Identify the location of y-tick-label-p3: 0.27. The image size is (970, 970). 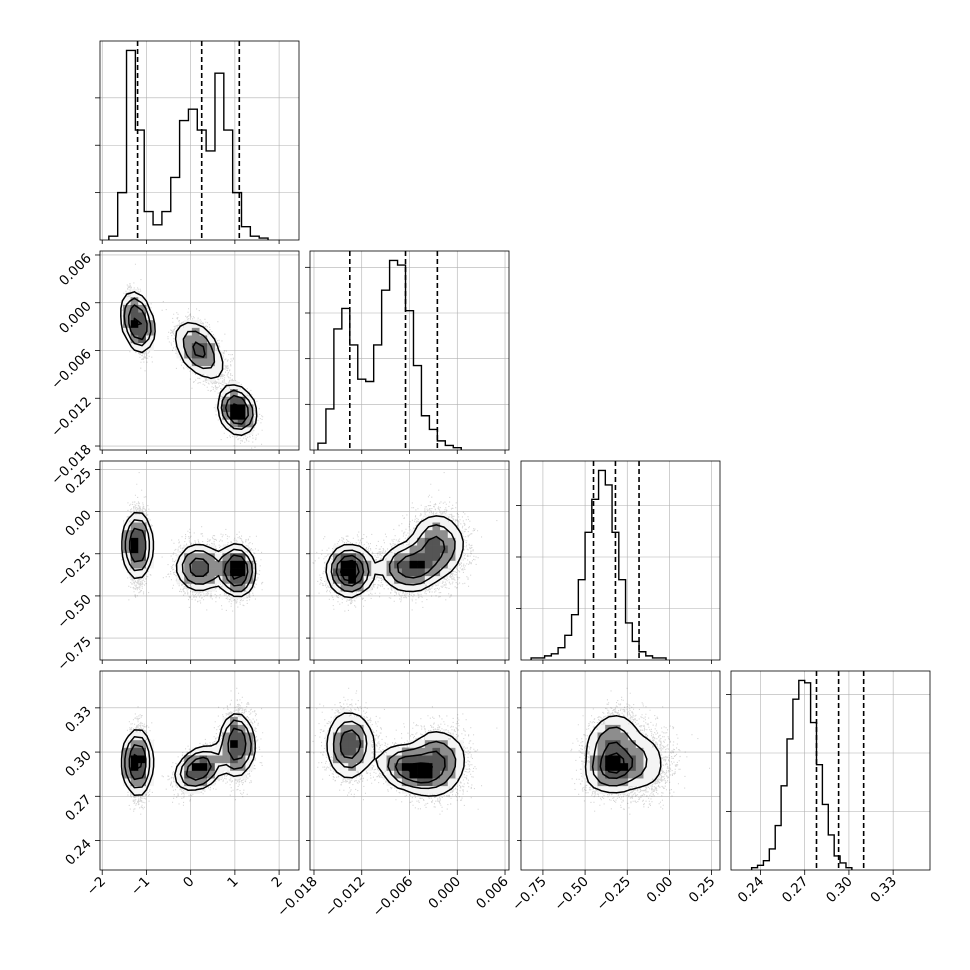
(78, 808).